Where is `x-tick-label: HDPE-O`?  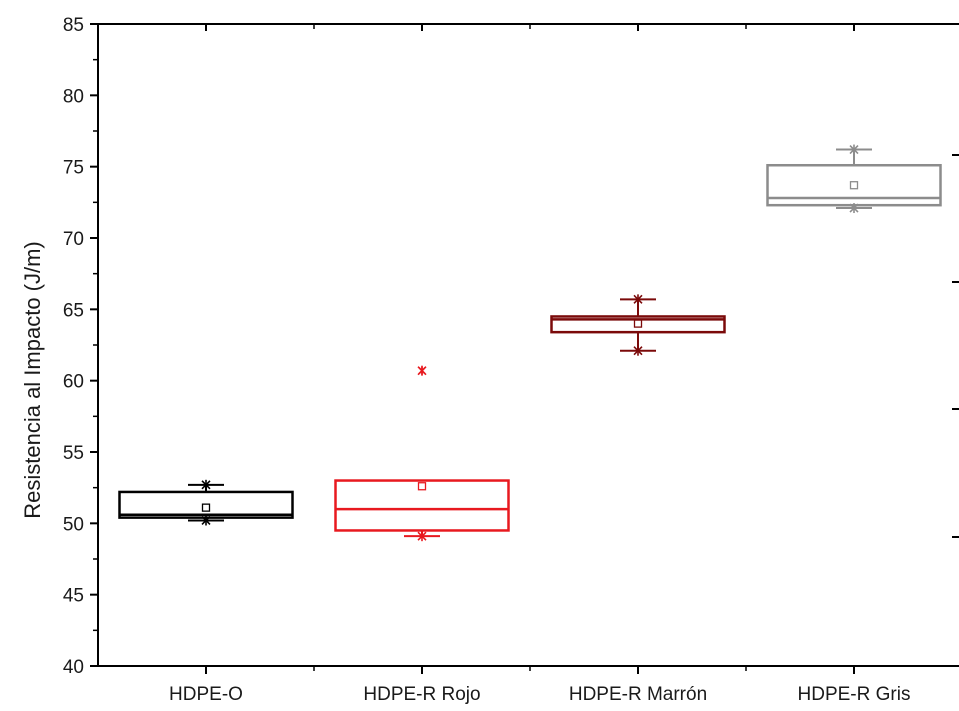 x-tick-label: HDPE-O is located at coordinates (206, 694).